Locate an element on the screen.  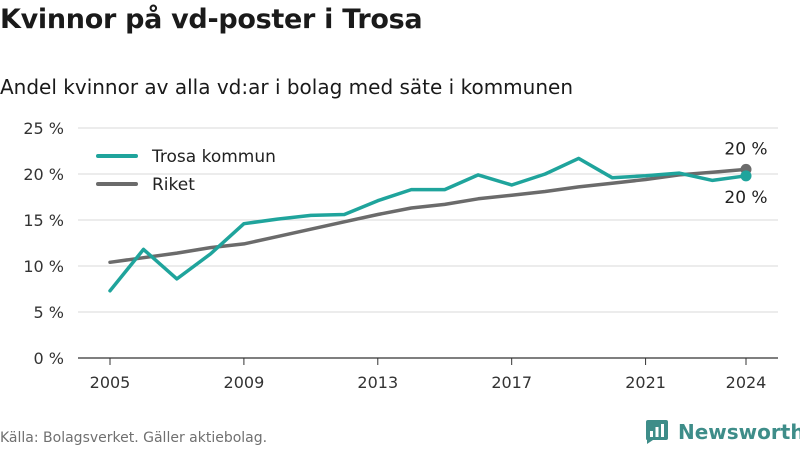
source-note: Källa: Bolagsverket. Gäller aktiebolag. is located at coordinates (134, 438).